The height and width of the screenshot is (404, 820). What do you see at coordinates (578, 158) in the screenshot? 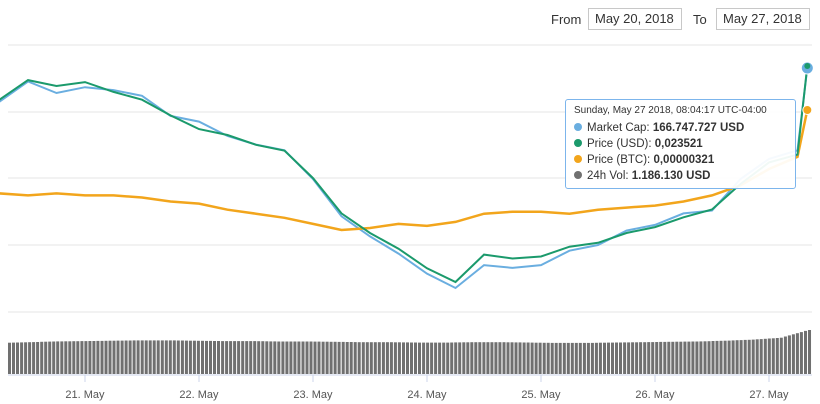
I see `price-btc-dot` at bounding box center [578, 158].